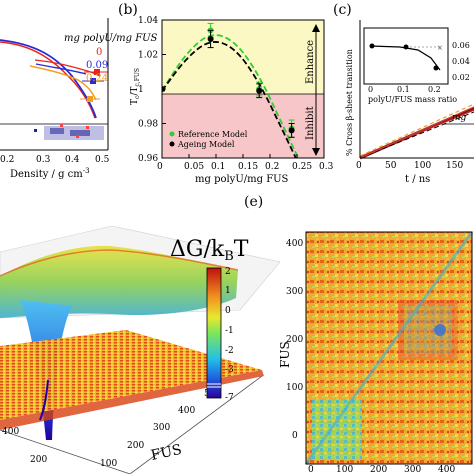 The width and height of the screenshot is (474, 474). What do you see at coordinates (229, 370) in the screenshot?
I see `colorbar-tick-m3: -3` at bounding box center [229, 370].